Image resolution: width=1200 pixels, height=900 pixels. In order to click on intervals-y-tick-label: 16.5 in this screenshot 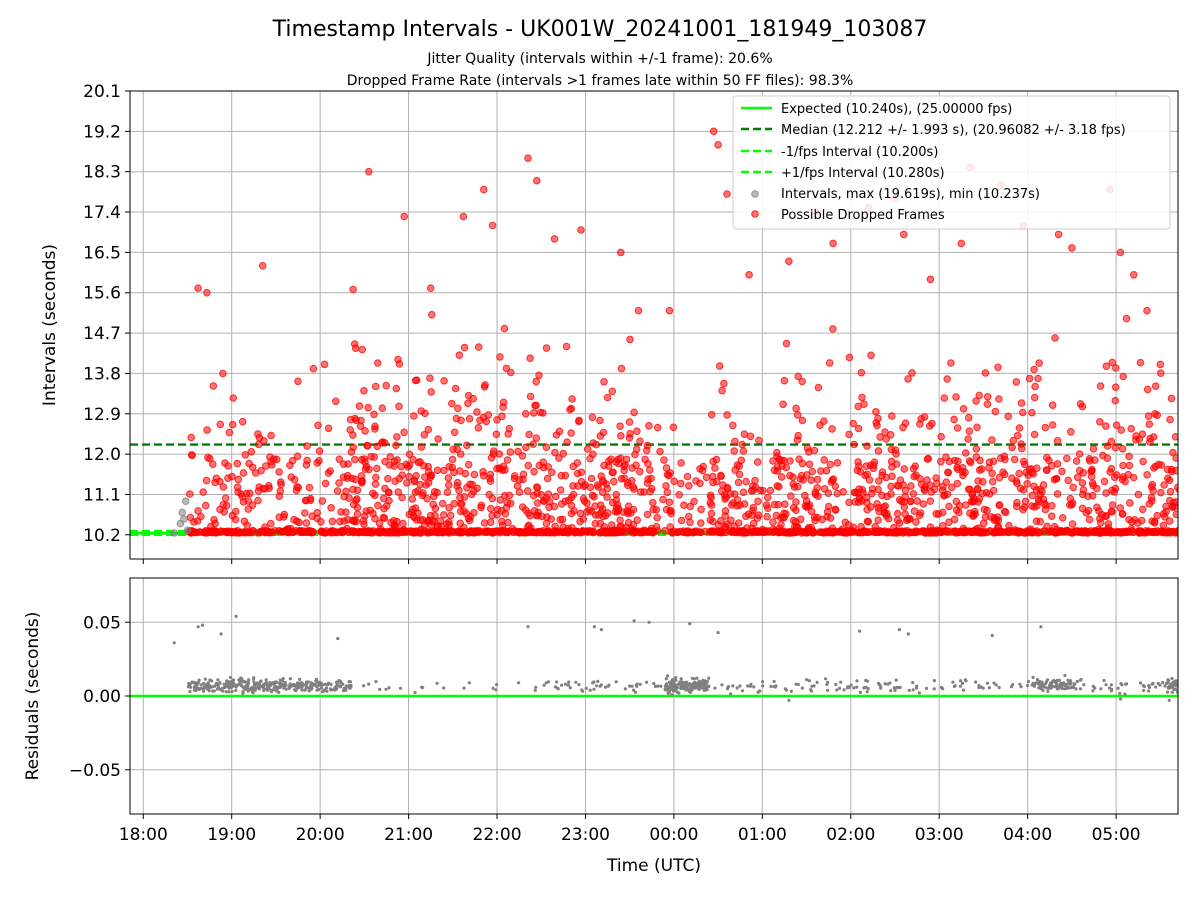, I will do `click(102, 253)`.